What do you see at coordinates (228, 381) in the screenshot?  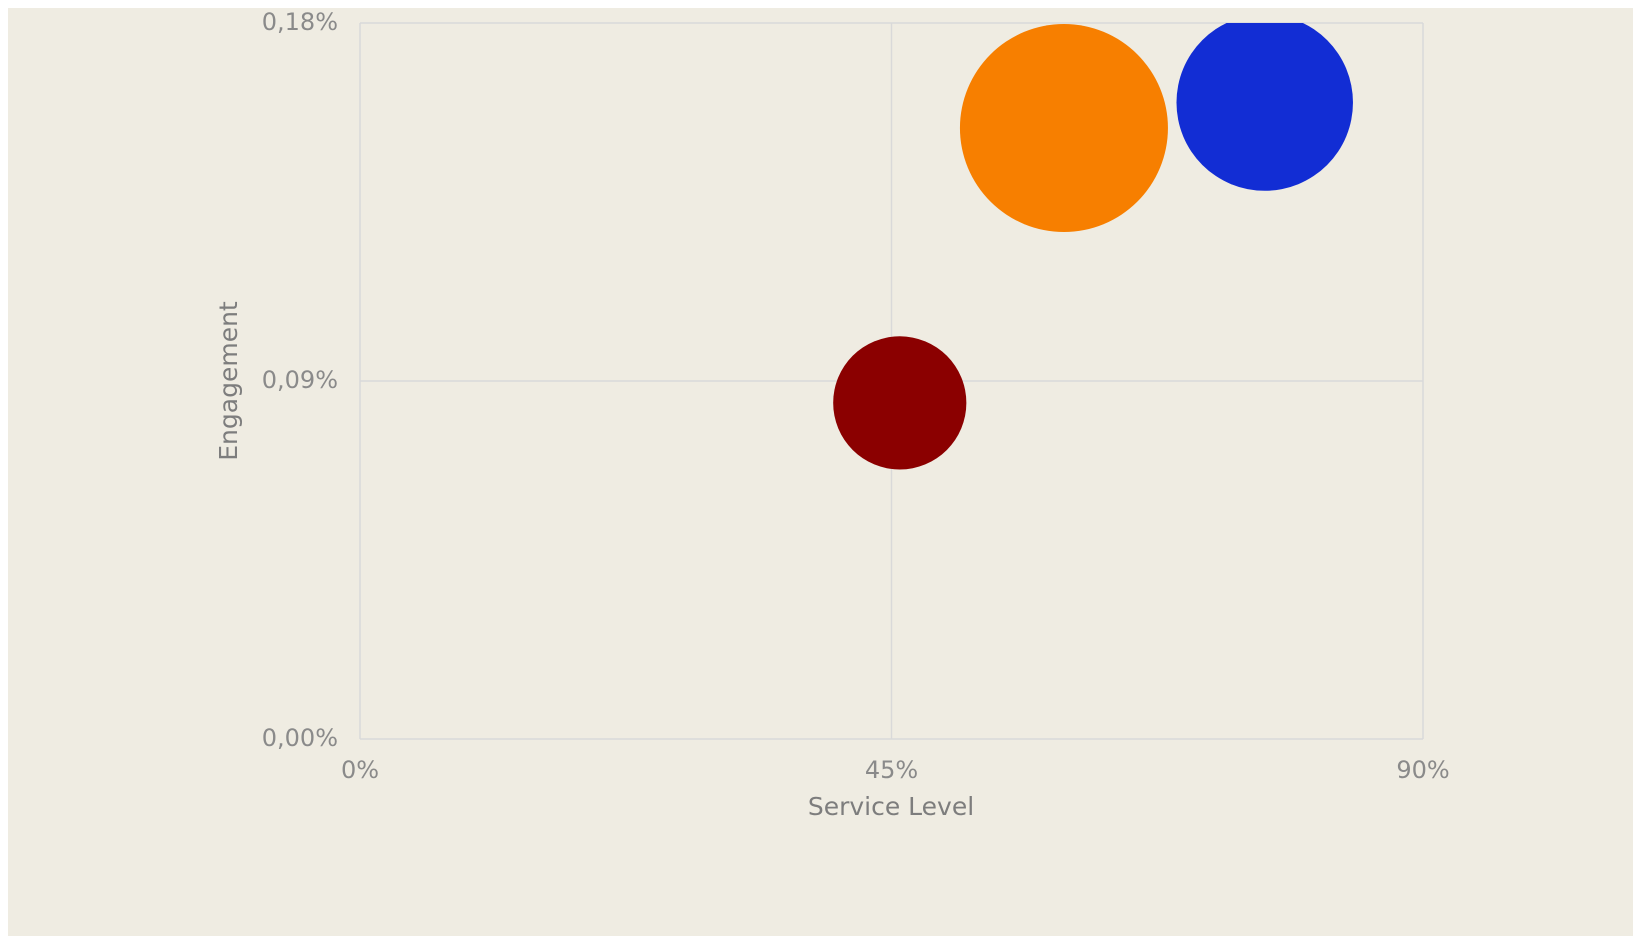 I see `y-axis-title: Engagement` at bounding box center [228, 381].